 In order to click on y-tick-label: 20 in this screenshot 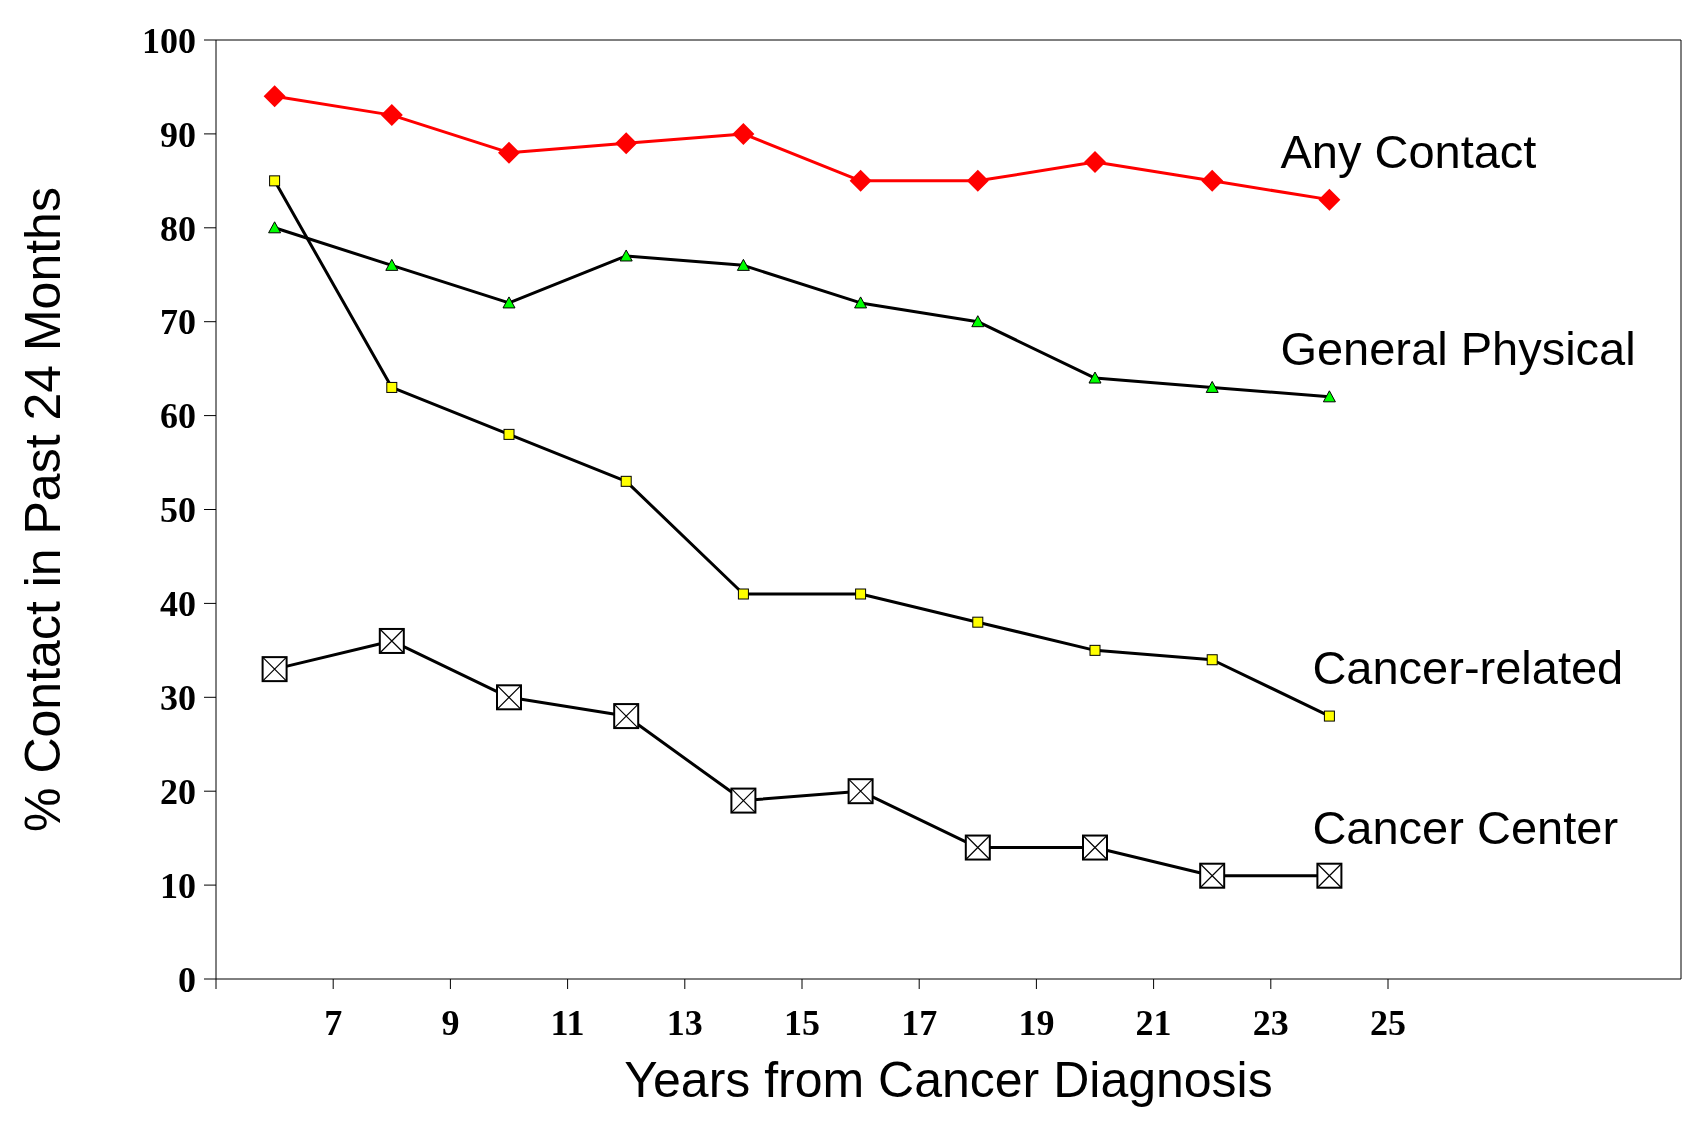, I will do `click(178, 791)`.